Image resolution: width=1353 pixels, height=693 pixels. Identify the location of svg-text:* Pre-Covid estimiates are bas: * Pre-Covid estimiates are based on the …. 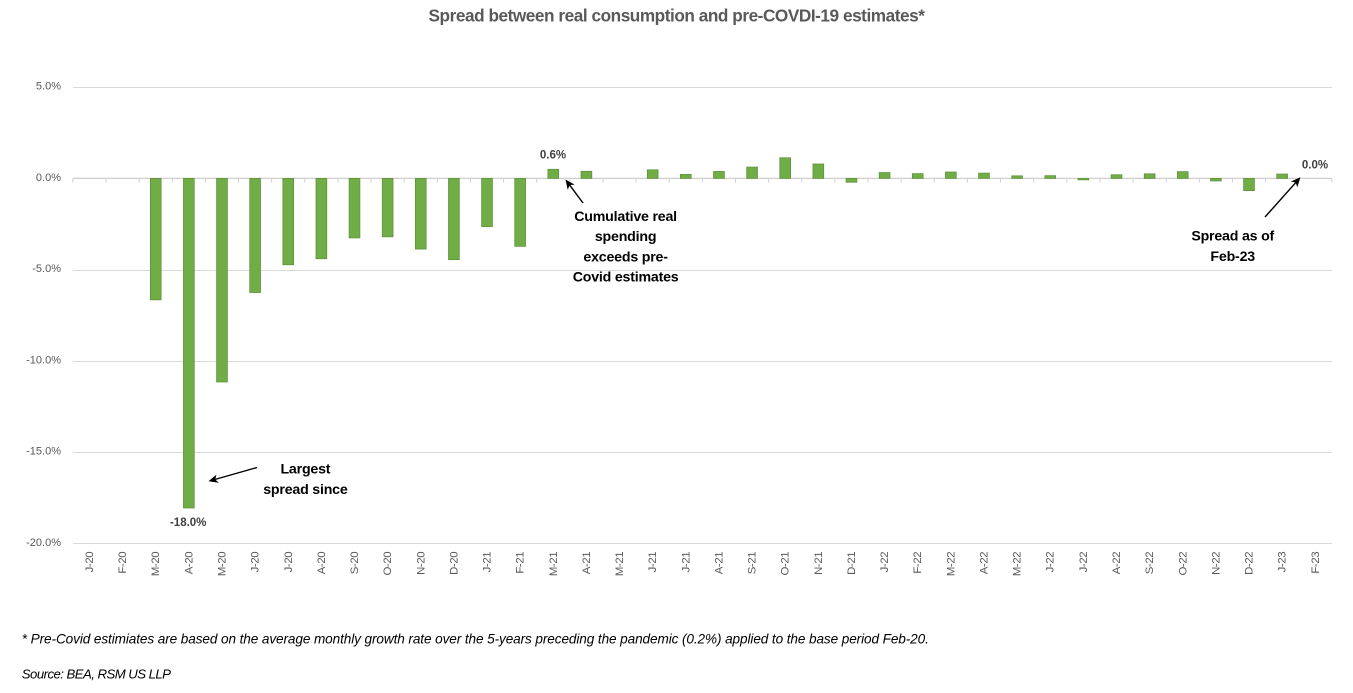
(475, 639).